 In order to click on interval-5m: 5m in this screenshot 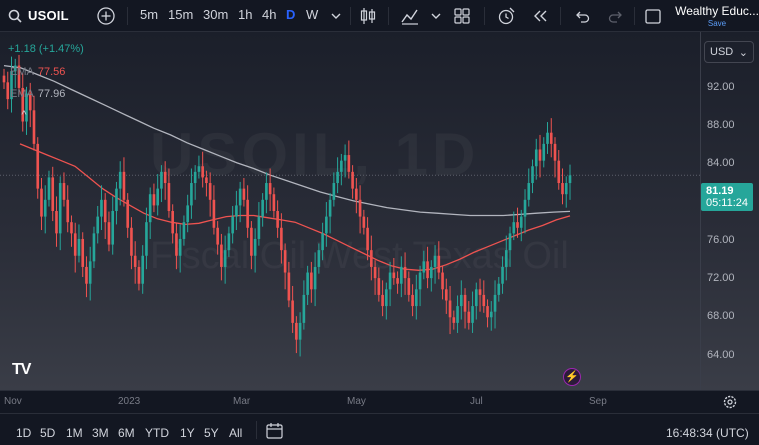, I will do `click(149, 14)`.